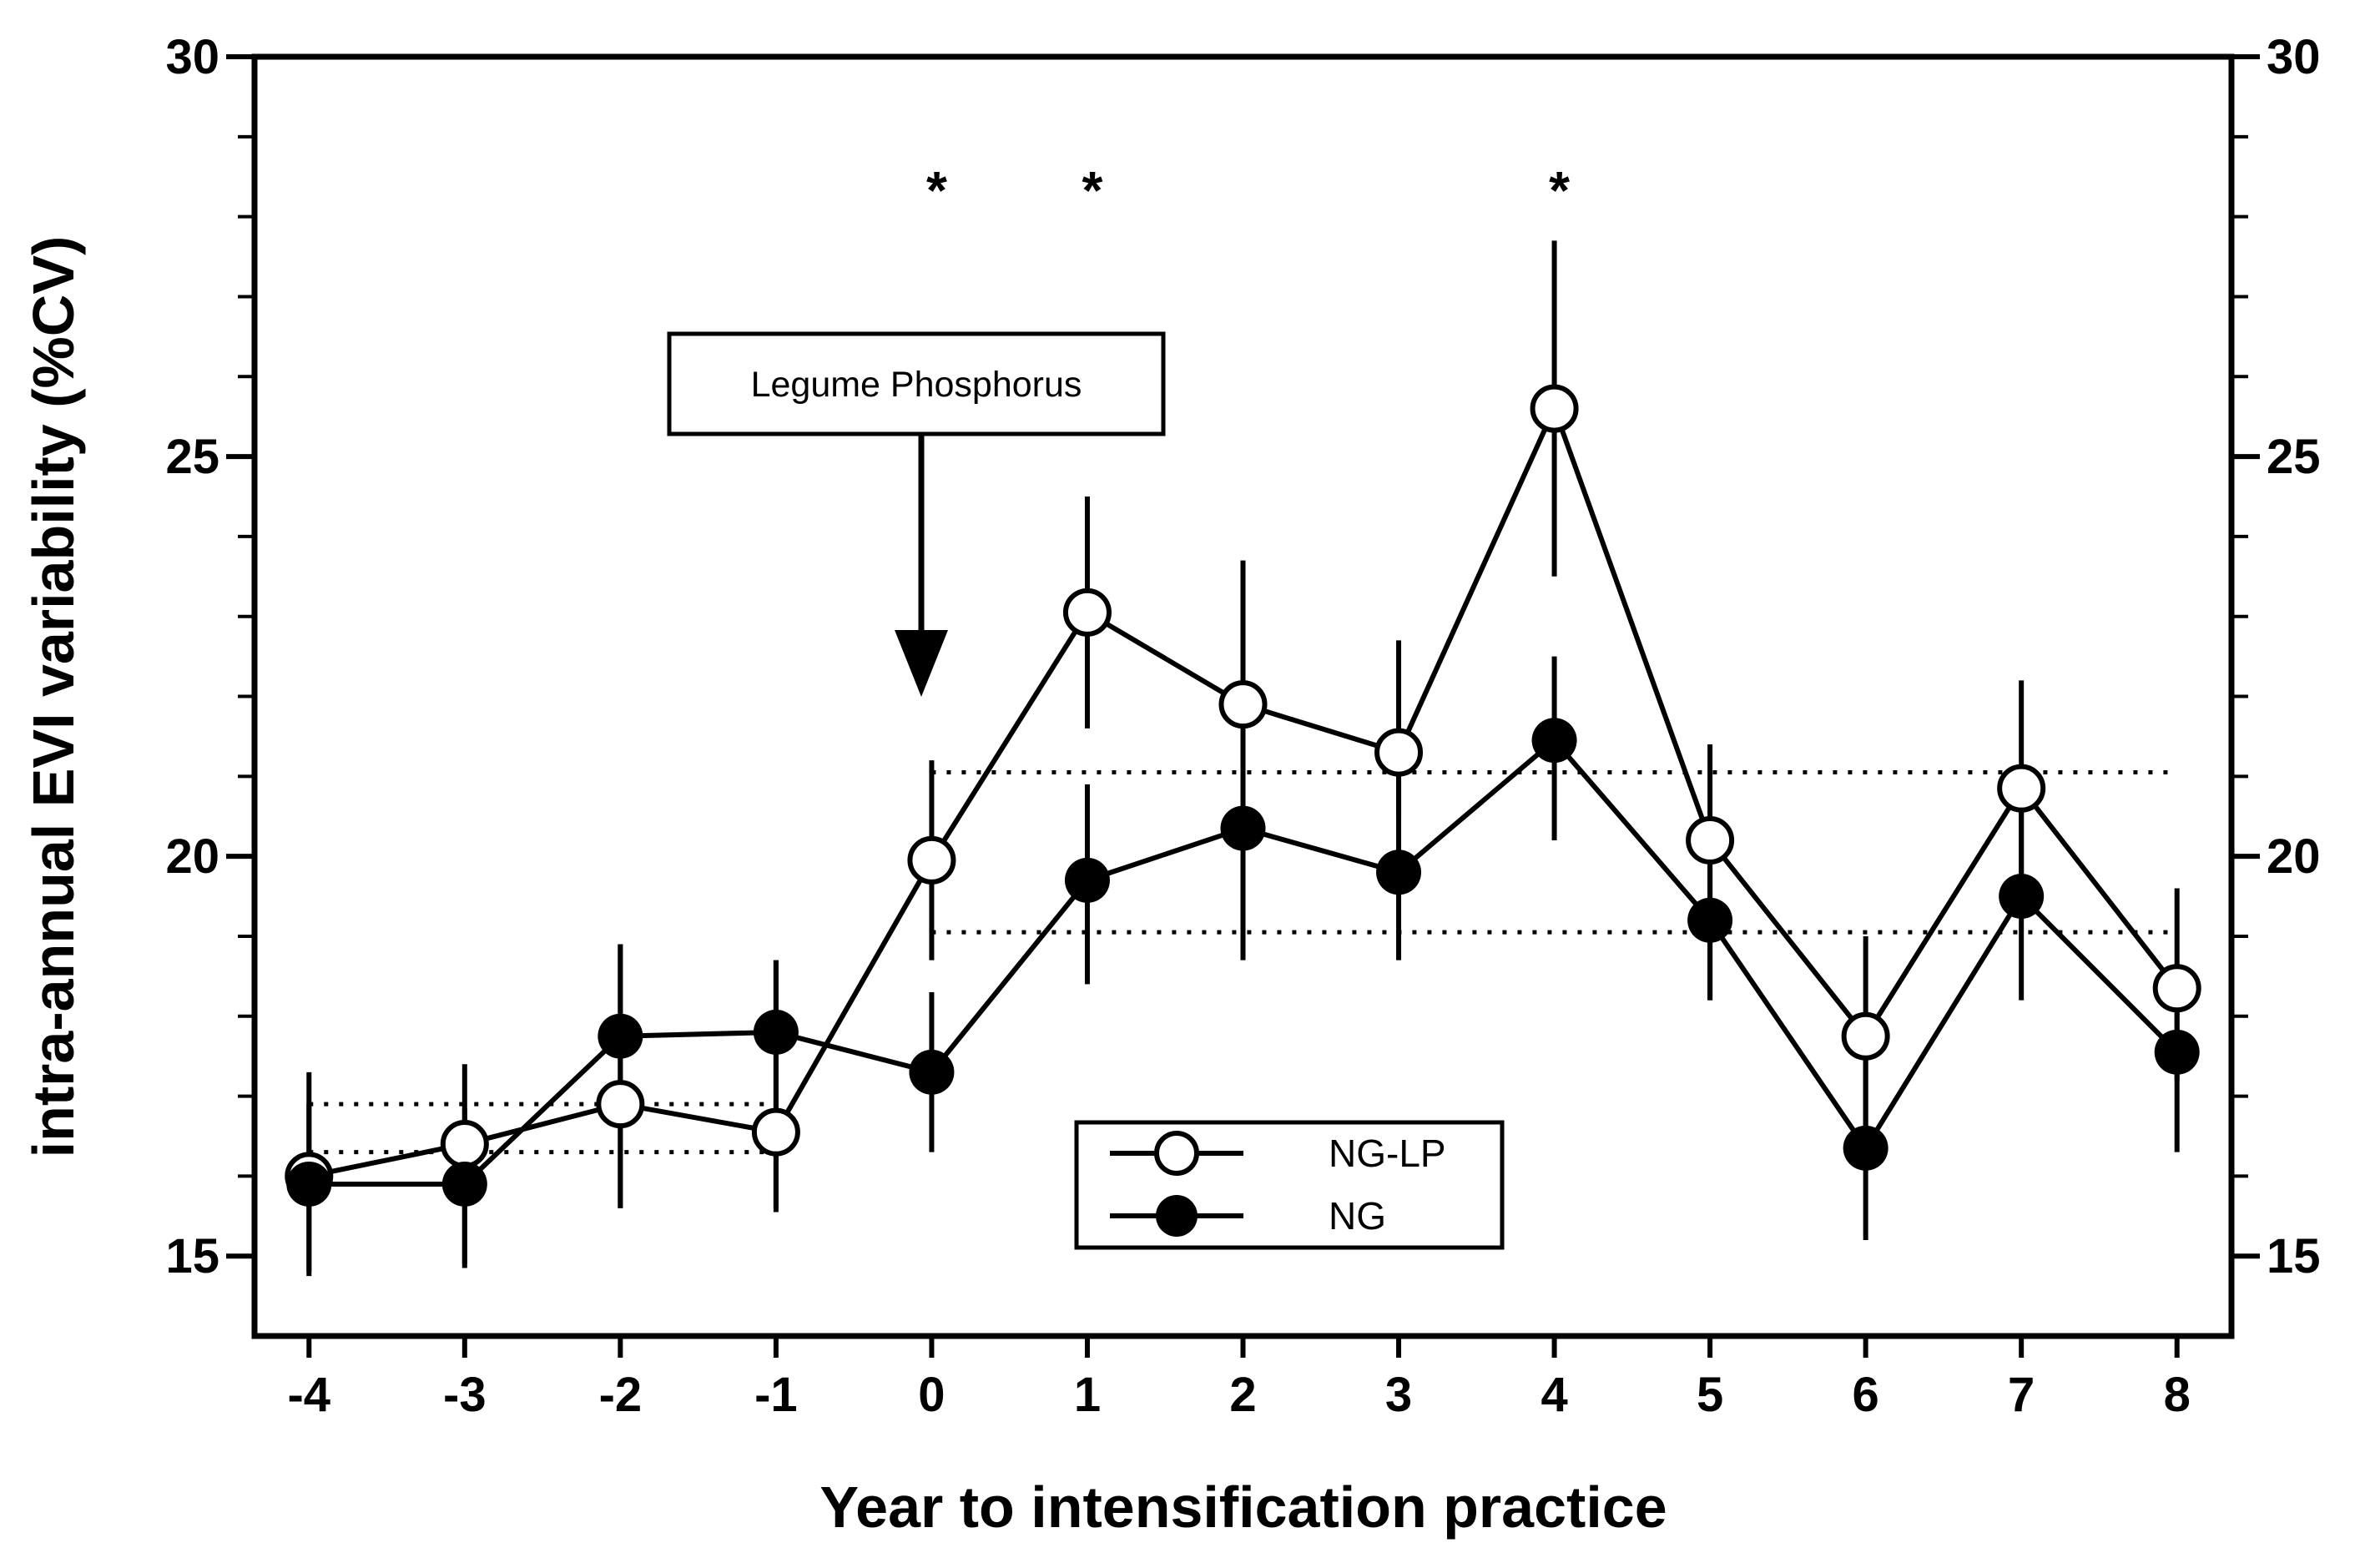 The width and height of the screenshot is (2365, 1568). I want to click on x-tick-label: 1, so click(1087, 1395).